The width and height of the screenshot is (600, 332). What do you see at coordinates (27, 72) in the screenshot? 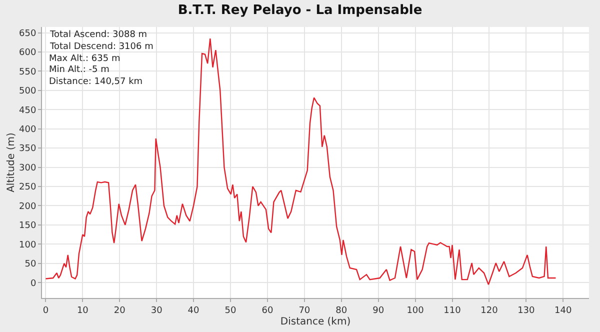
I see `y-tick-label: 550` at bounding box center [27, 72].